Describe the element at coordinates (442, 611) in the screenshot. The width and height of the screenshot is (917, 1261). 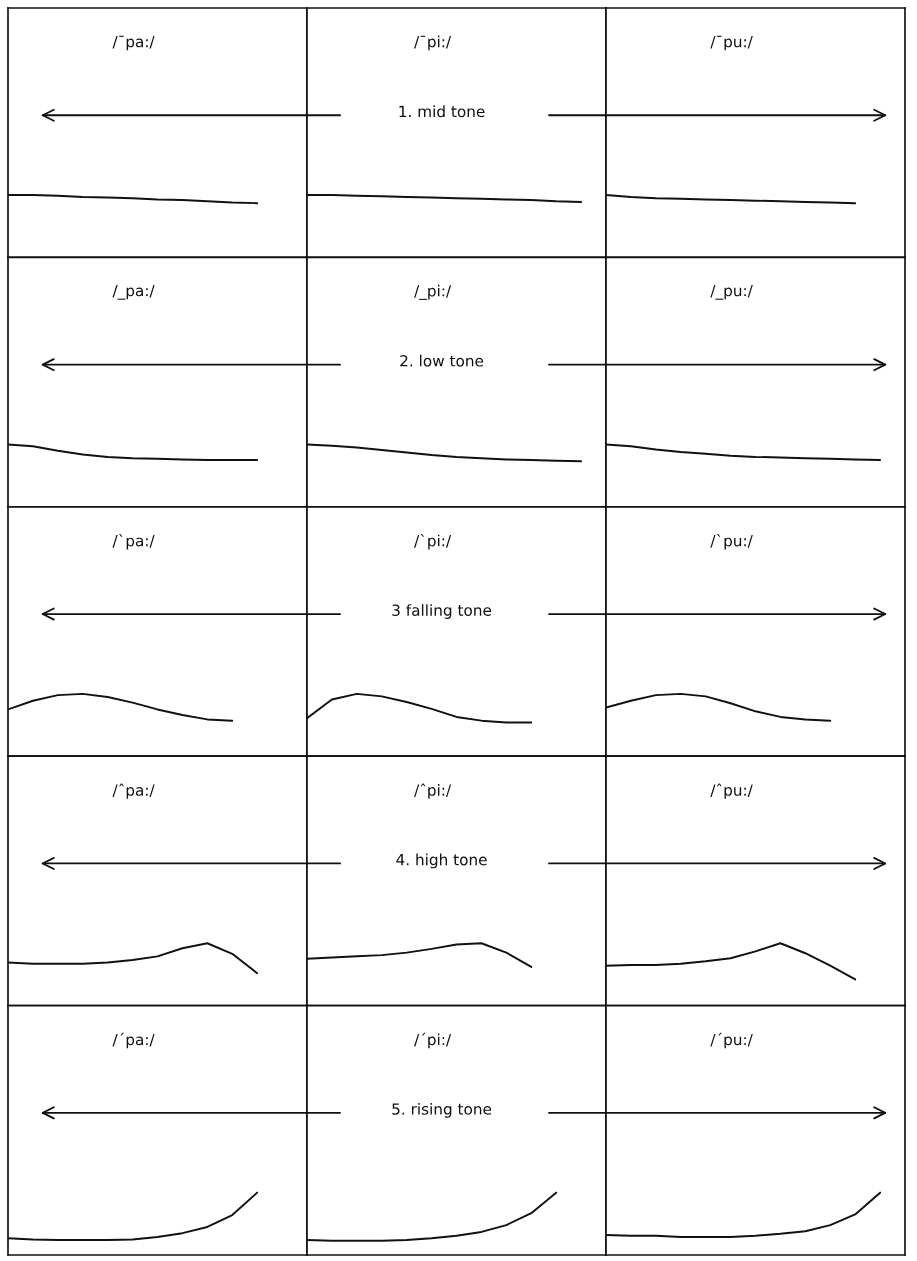
I see `text: 3 falling tone` at that location.